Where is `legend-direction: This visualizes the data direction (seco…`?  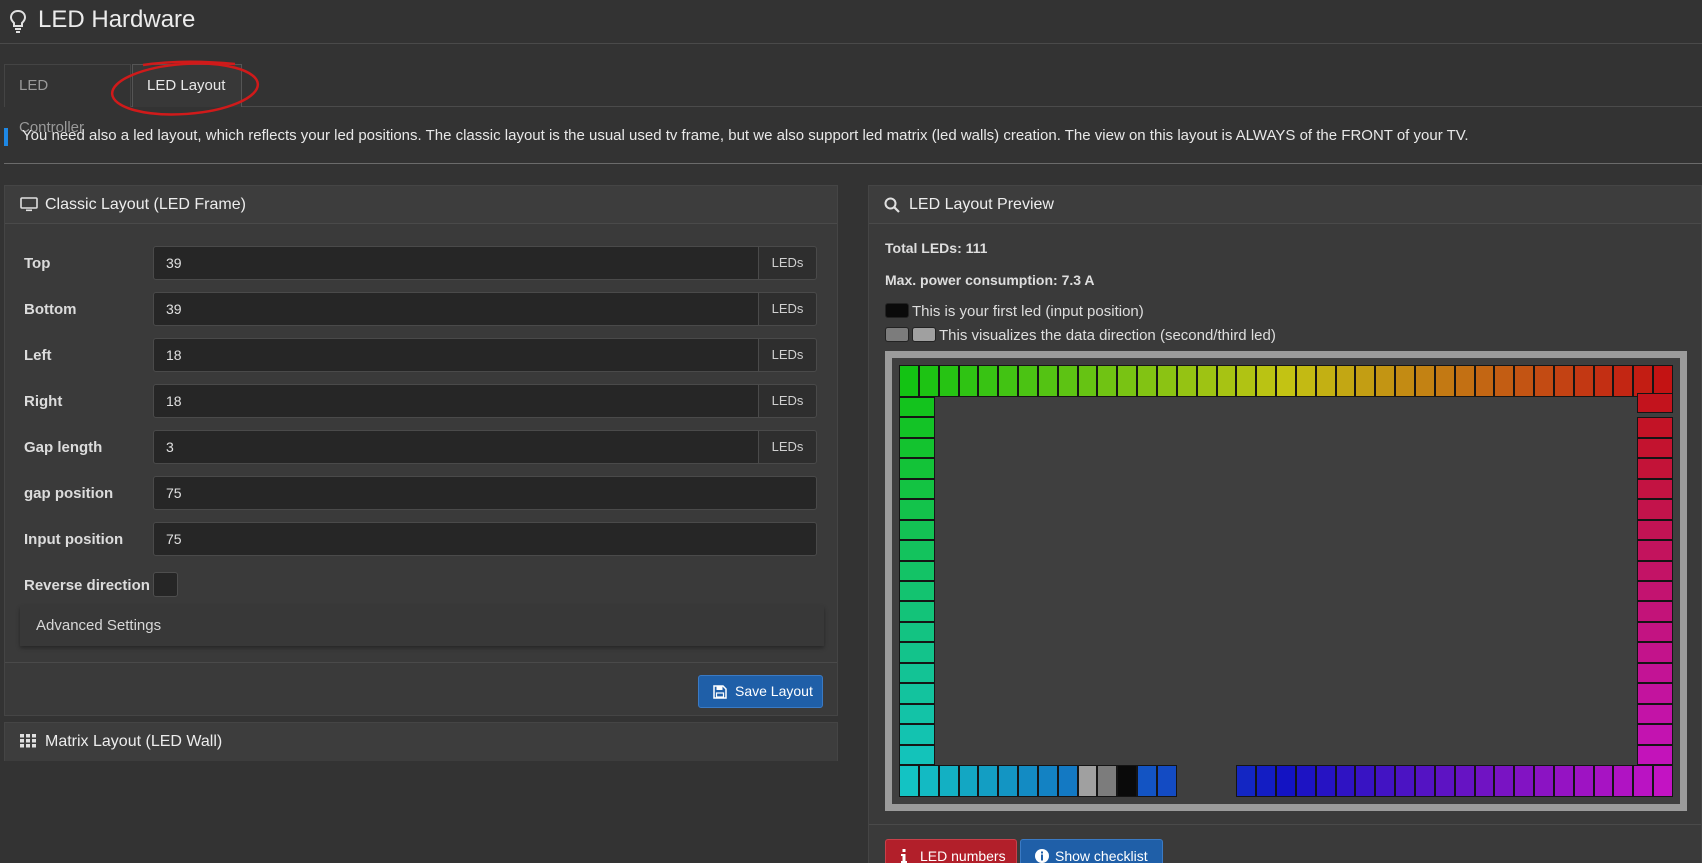 legend-direction: This visualizes the data direction (seco… is located at coordinates (1080, 336).